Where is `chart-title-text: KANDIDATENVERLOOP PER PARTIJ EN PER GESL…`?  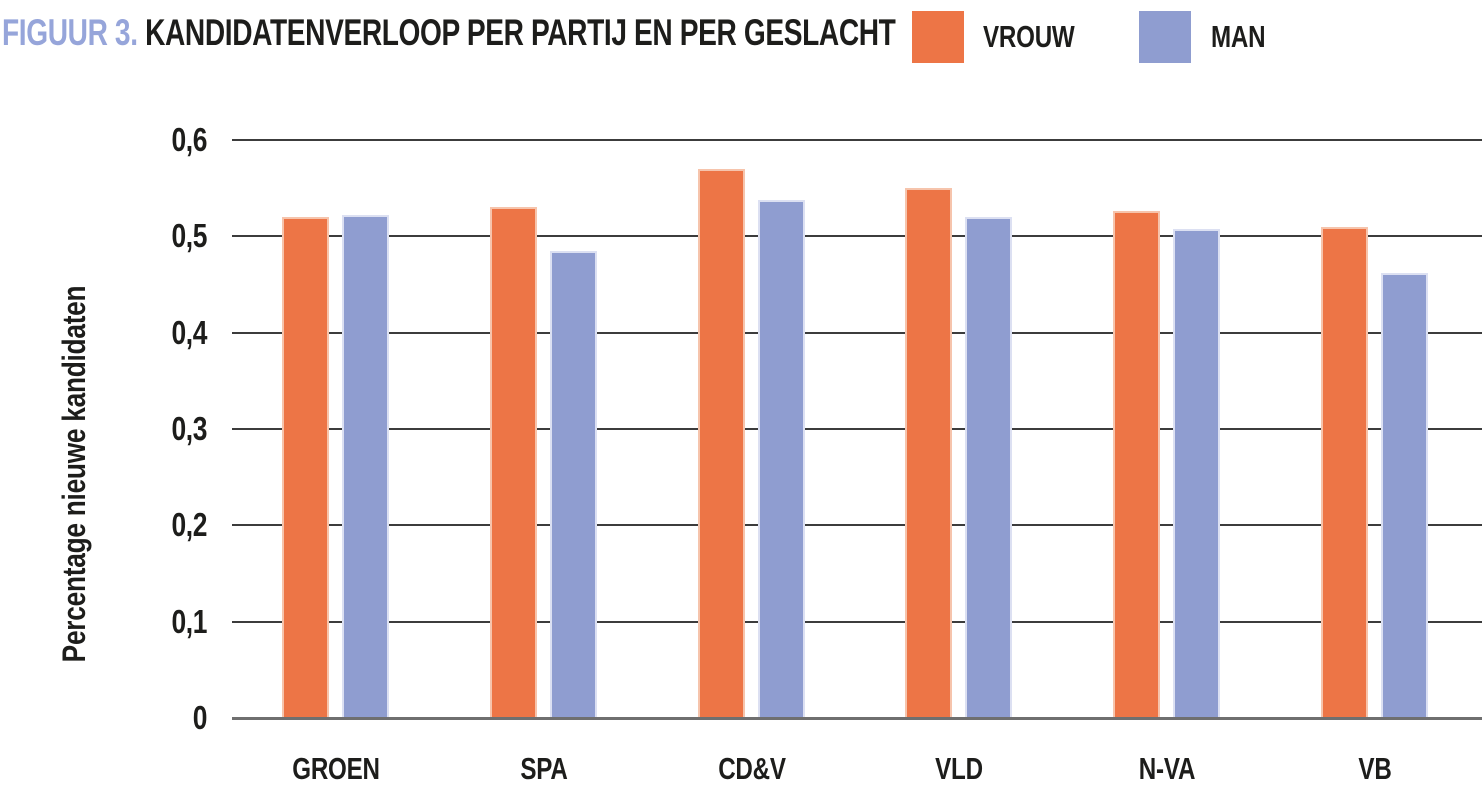 chart-title-text: KANDIDATENVERLOOP PER PARTIJ EN PER GESL… is located at coordinates (516, 32).